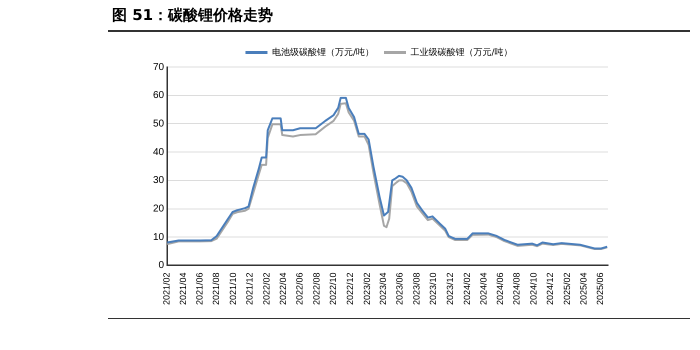 This screenshot has width=700, height=350. I want to click on x-tick-label: 2024/02, so click(467, 289).